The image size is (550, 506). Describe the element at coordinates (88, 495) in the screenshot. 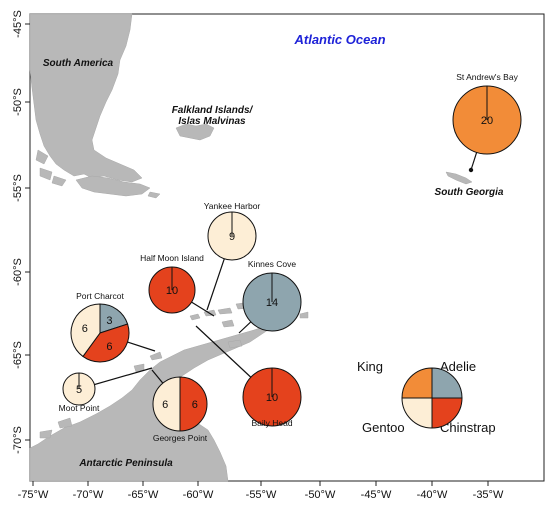

I see `x-tick-label: -70°W` at that location.